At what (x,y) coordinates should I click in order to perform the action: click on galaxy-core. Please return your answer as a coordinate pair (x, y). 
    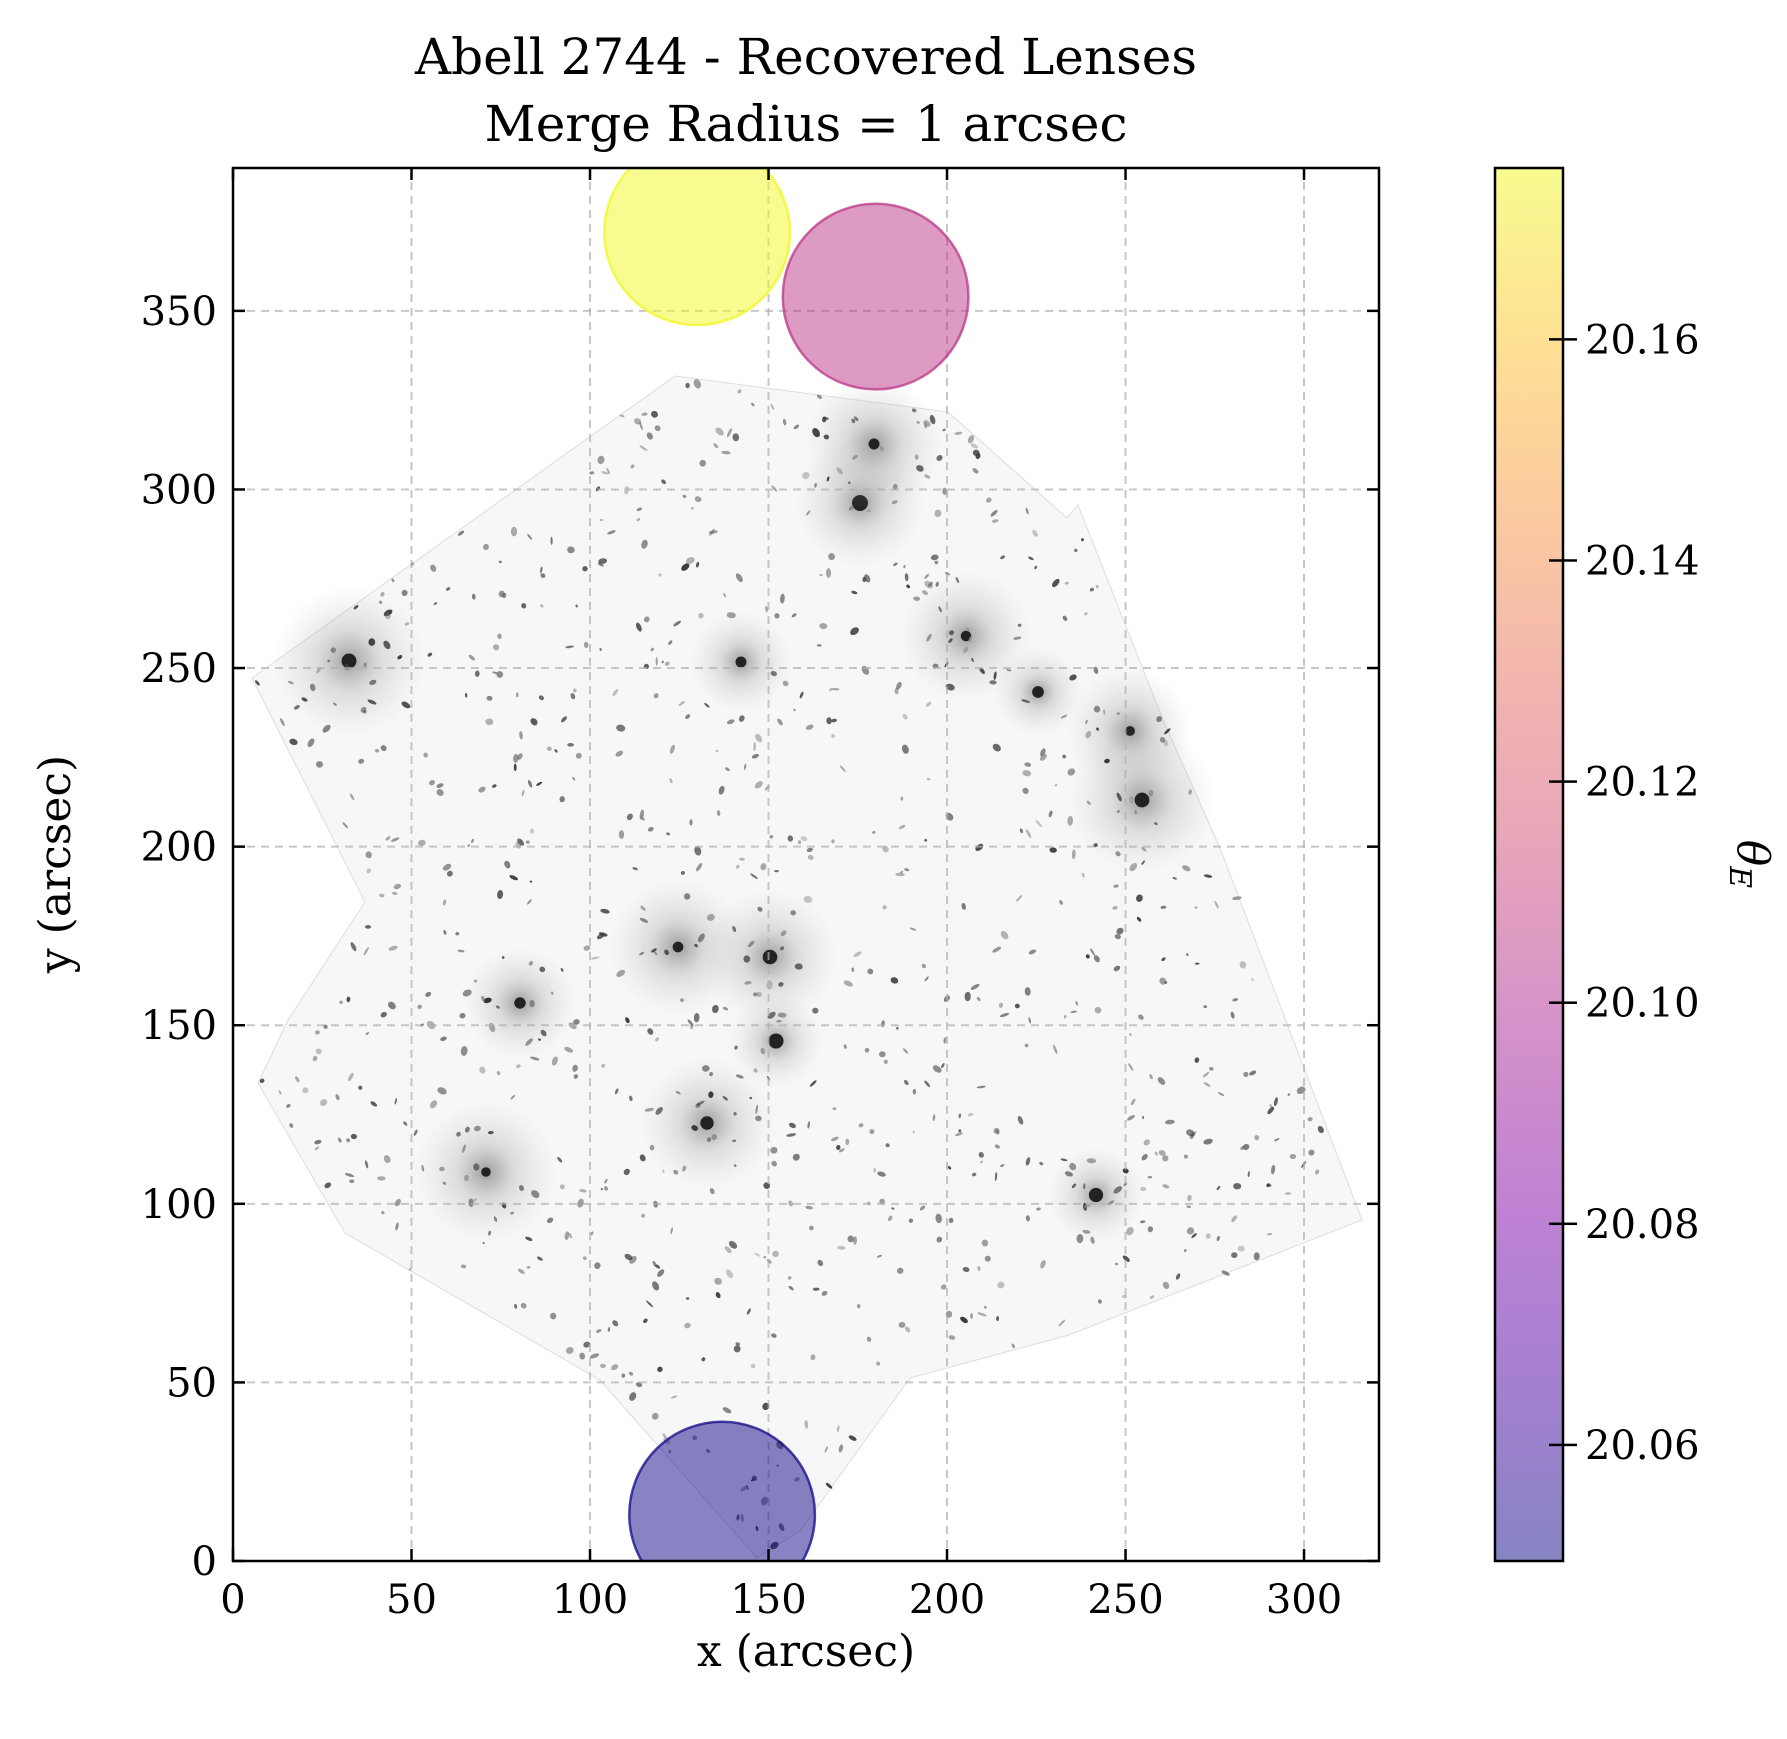
    Looking at the image, I should click on (770, 957).